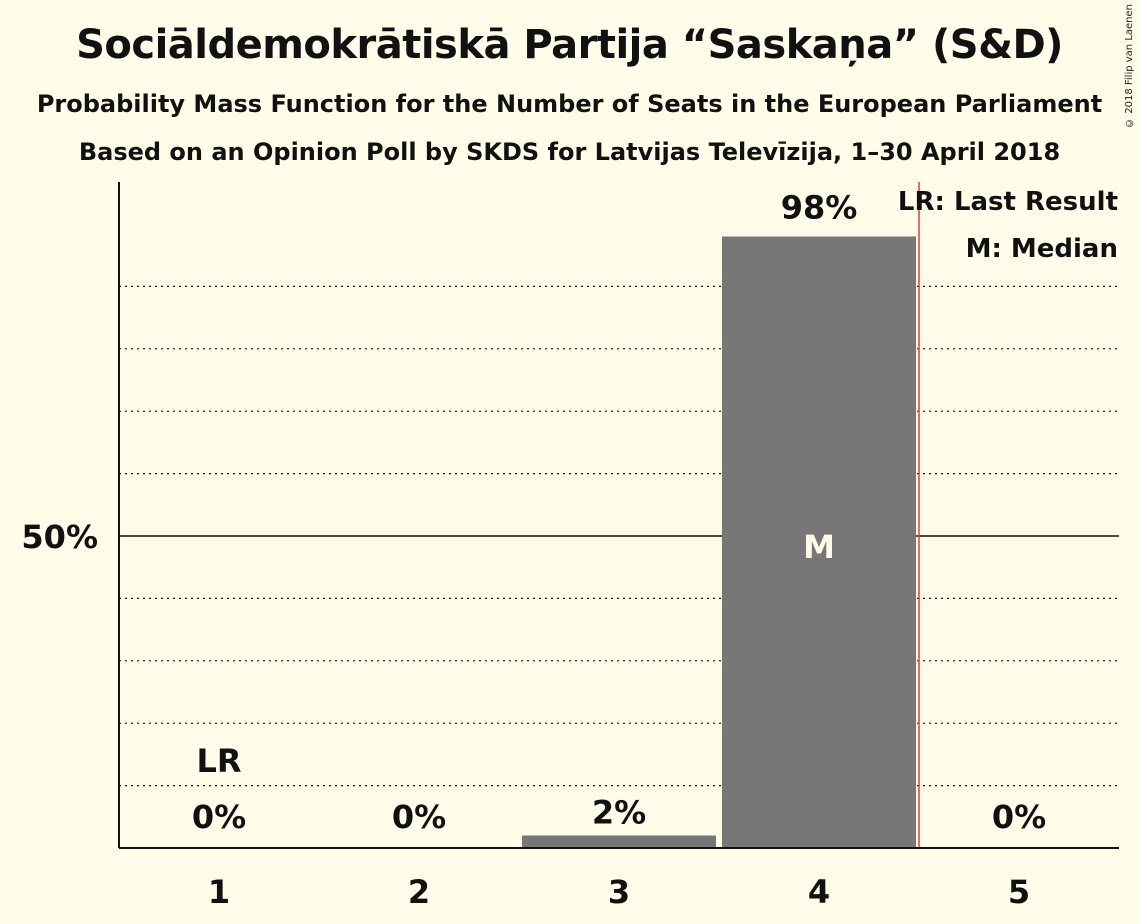 Image resolution: width=1139 pixels, height=924 pixels. I want to click on last-result-marker: LR, so click(218, 761).